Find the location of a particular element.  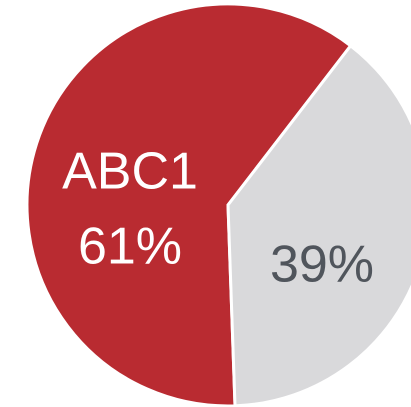

slice-value-label: 61% is located at coordinates (130, 247).